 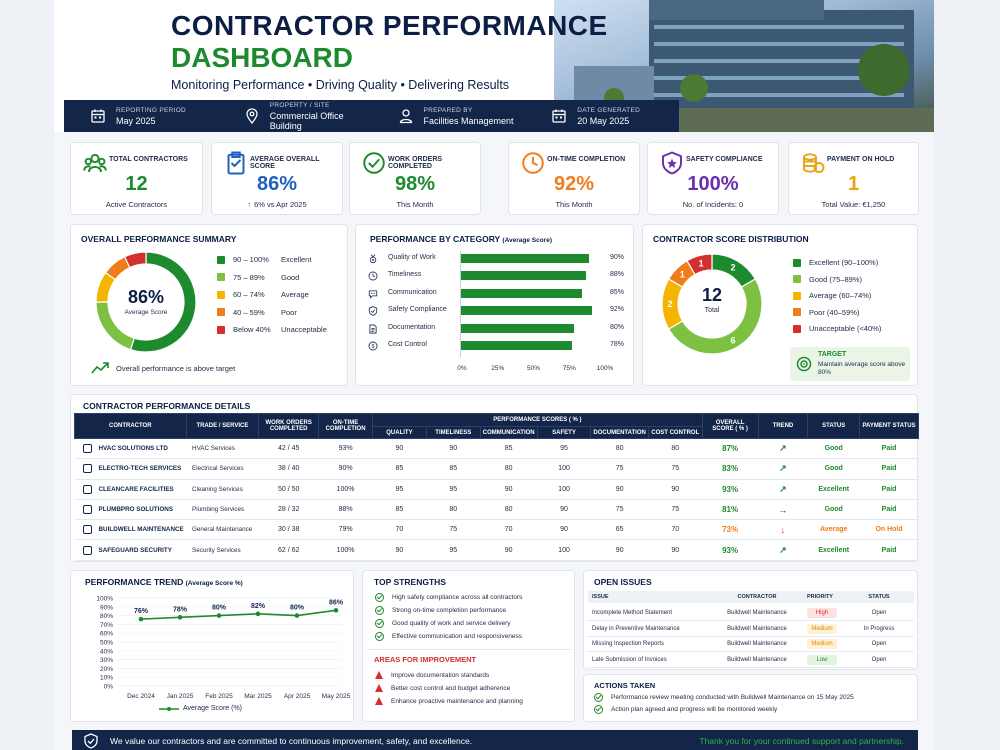 I want to click on priority-badge: Medium, so click(x=822, y=644).